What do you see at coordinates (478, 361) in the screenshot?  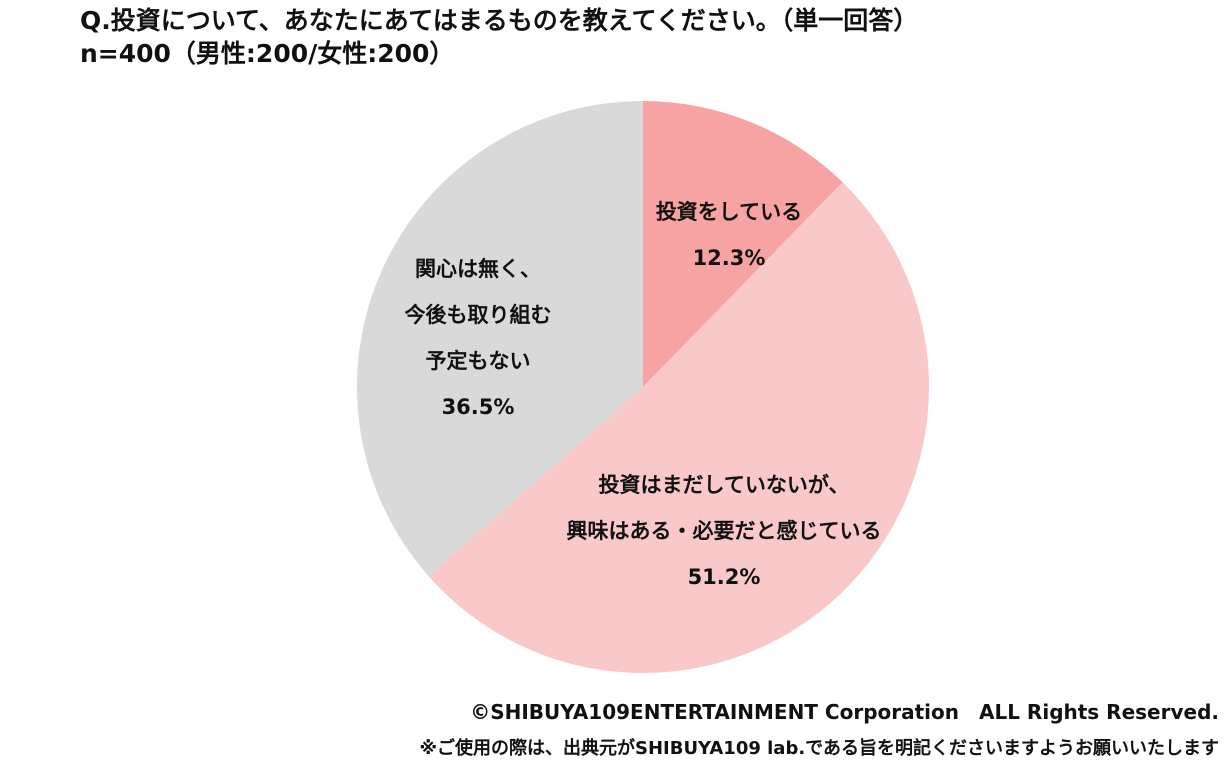 I see `pie-slice-3-label: 予定もない` at bounding box center [478, 361].